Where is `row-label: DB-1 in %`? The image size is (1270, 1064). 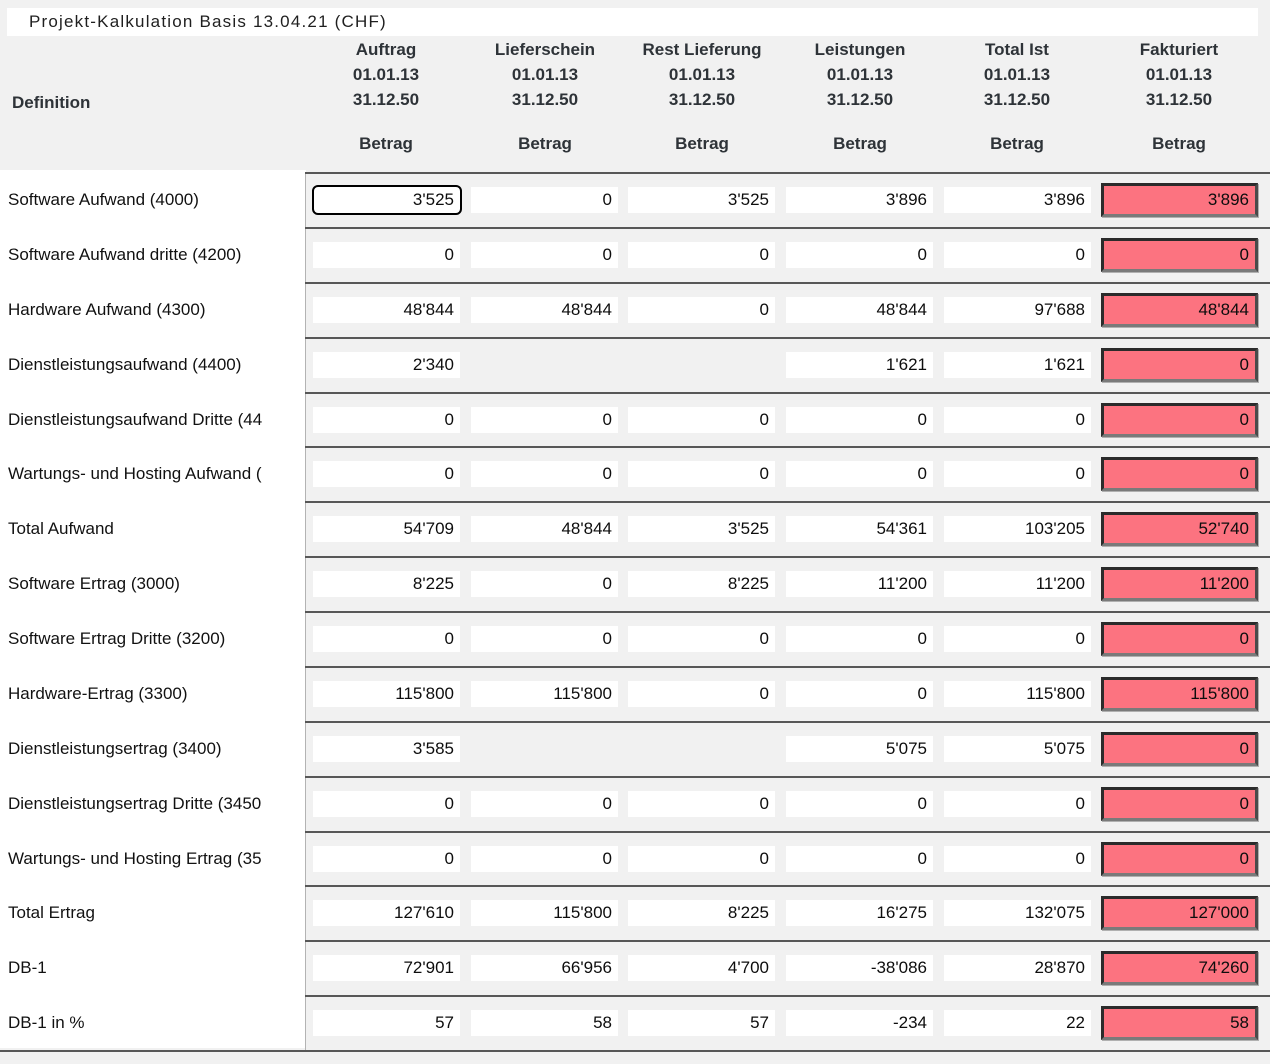
row-label: DB-1 in % is located at coordinates (46, 1022).